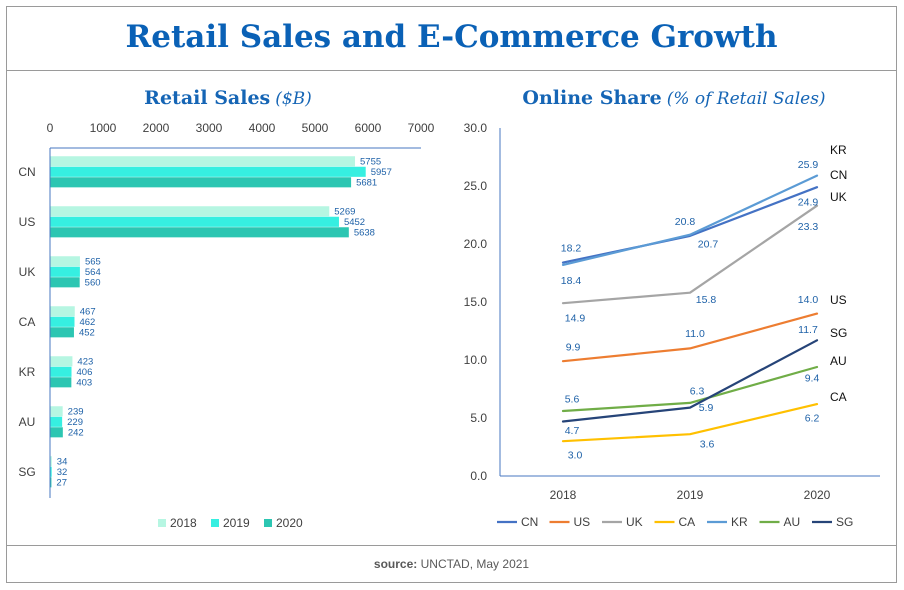 The image size is (904, 590). What do you see at coordinates (87, 333) in the screenshot?
I see `bar-value-label-ca-2020: 452` at bounding box center [87, 333].